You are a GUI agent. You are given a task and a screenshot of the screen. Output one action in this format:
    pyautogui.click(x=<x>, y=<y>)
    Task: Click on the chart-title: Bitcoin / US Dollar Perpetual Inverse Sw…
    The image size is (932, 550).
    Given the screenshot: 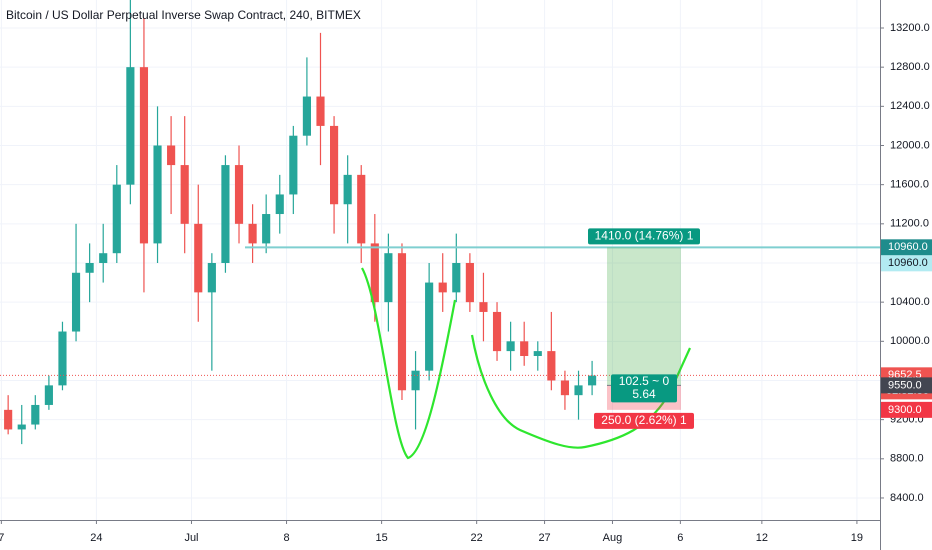 What is the action you would take?
    pyautogui.click(x=183, y=15)
    